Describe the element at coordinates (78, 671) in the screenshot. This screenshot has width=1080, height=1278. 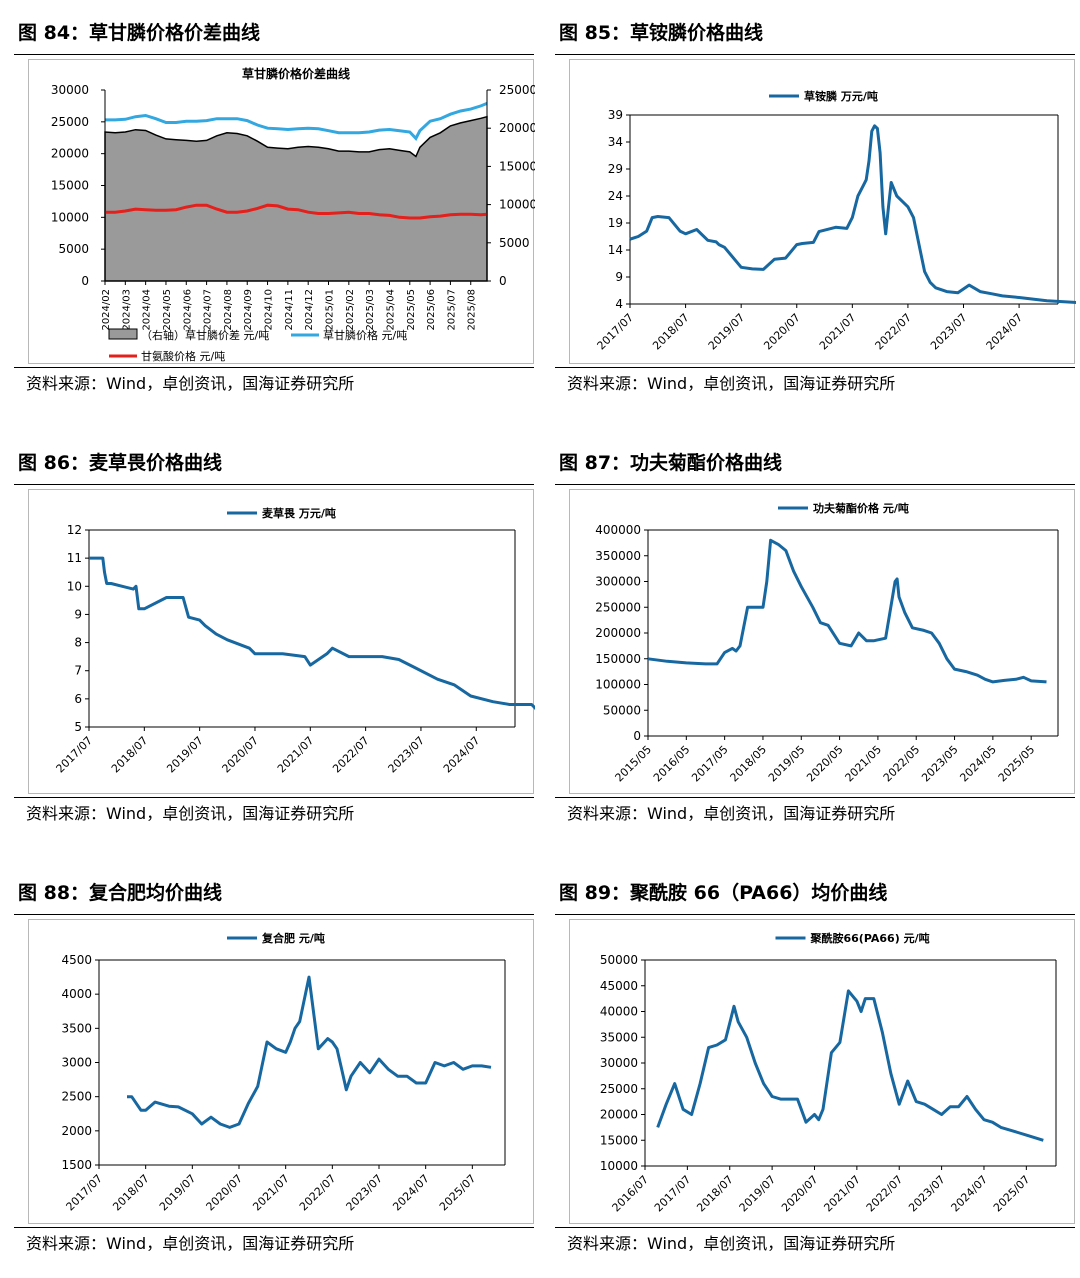
I see `y-tick-label: 7` at that location.